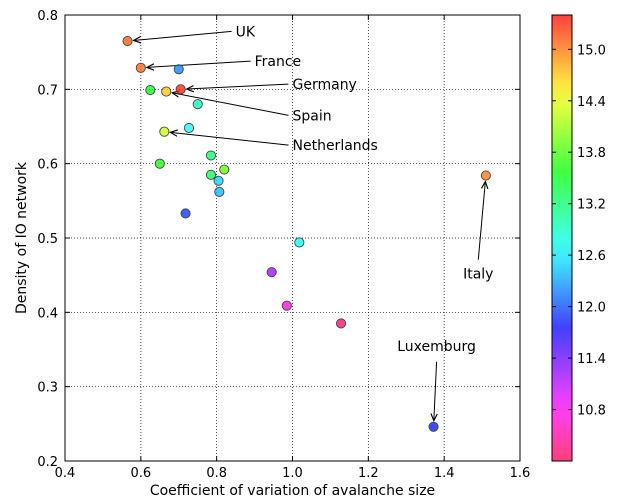  Describe the element at coordinates (444, 473) in the screenshot. I see `x-tick-label: 1.4` at that location.